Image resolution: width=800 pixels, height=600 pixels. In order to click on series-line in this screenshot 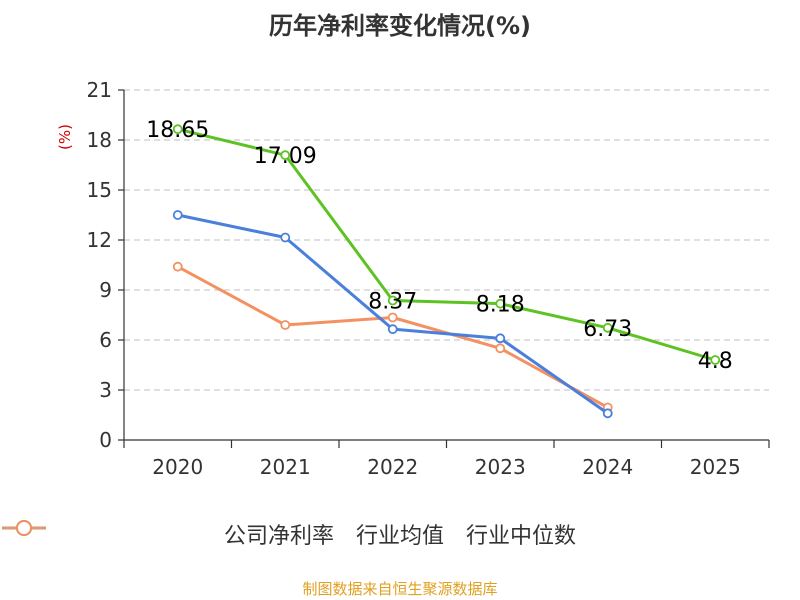, I will do `click(393, 337)`.